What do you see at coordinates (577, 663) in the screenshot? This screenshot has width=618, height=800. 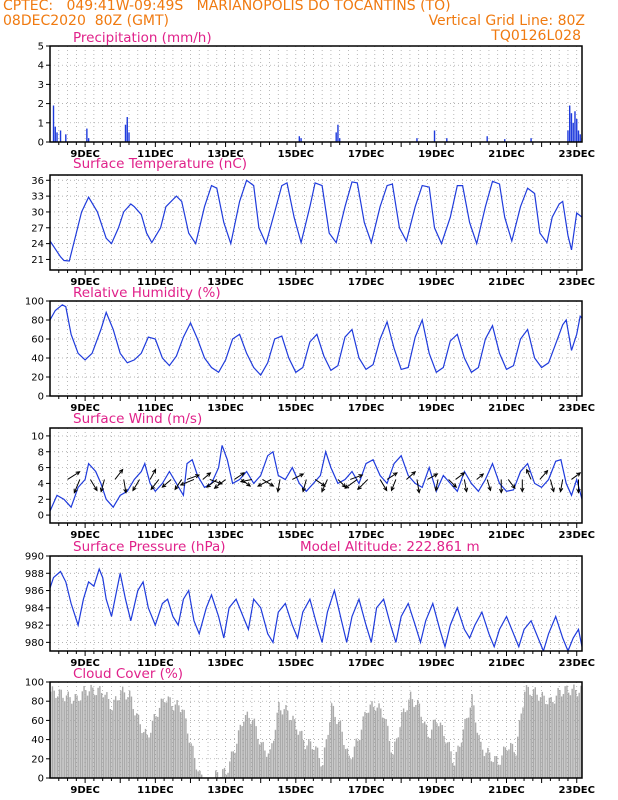 I see `pressure-xtick-label: 23DEC` at bounding box center [577, 663].